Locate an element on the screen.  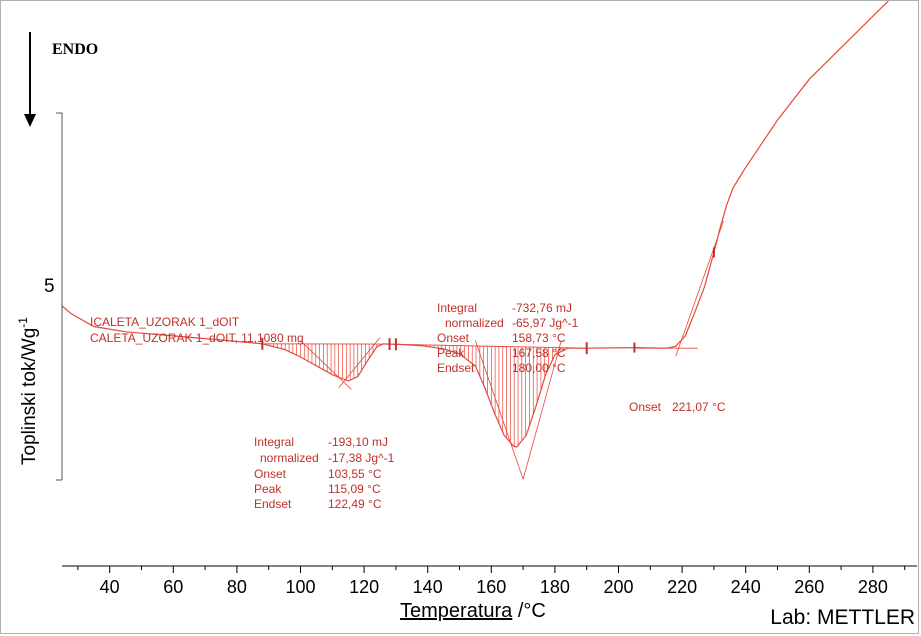
endo-label: ENDO is located at coordinates (75, 49).